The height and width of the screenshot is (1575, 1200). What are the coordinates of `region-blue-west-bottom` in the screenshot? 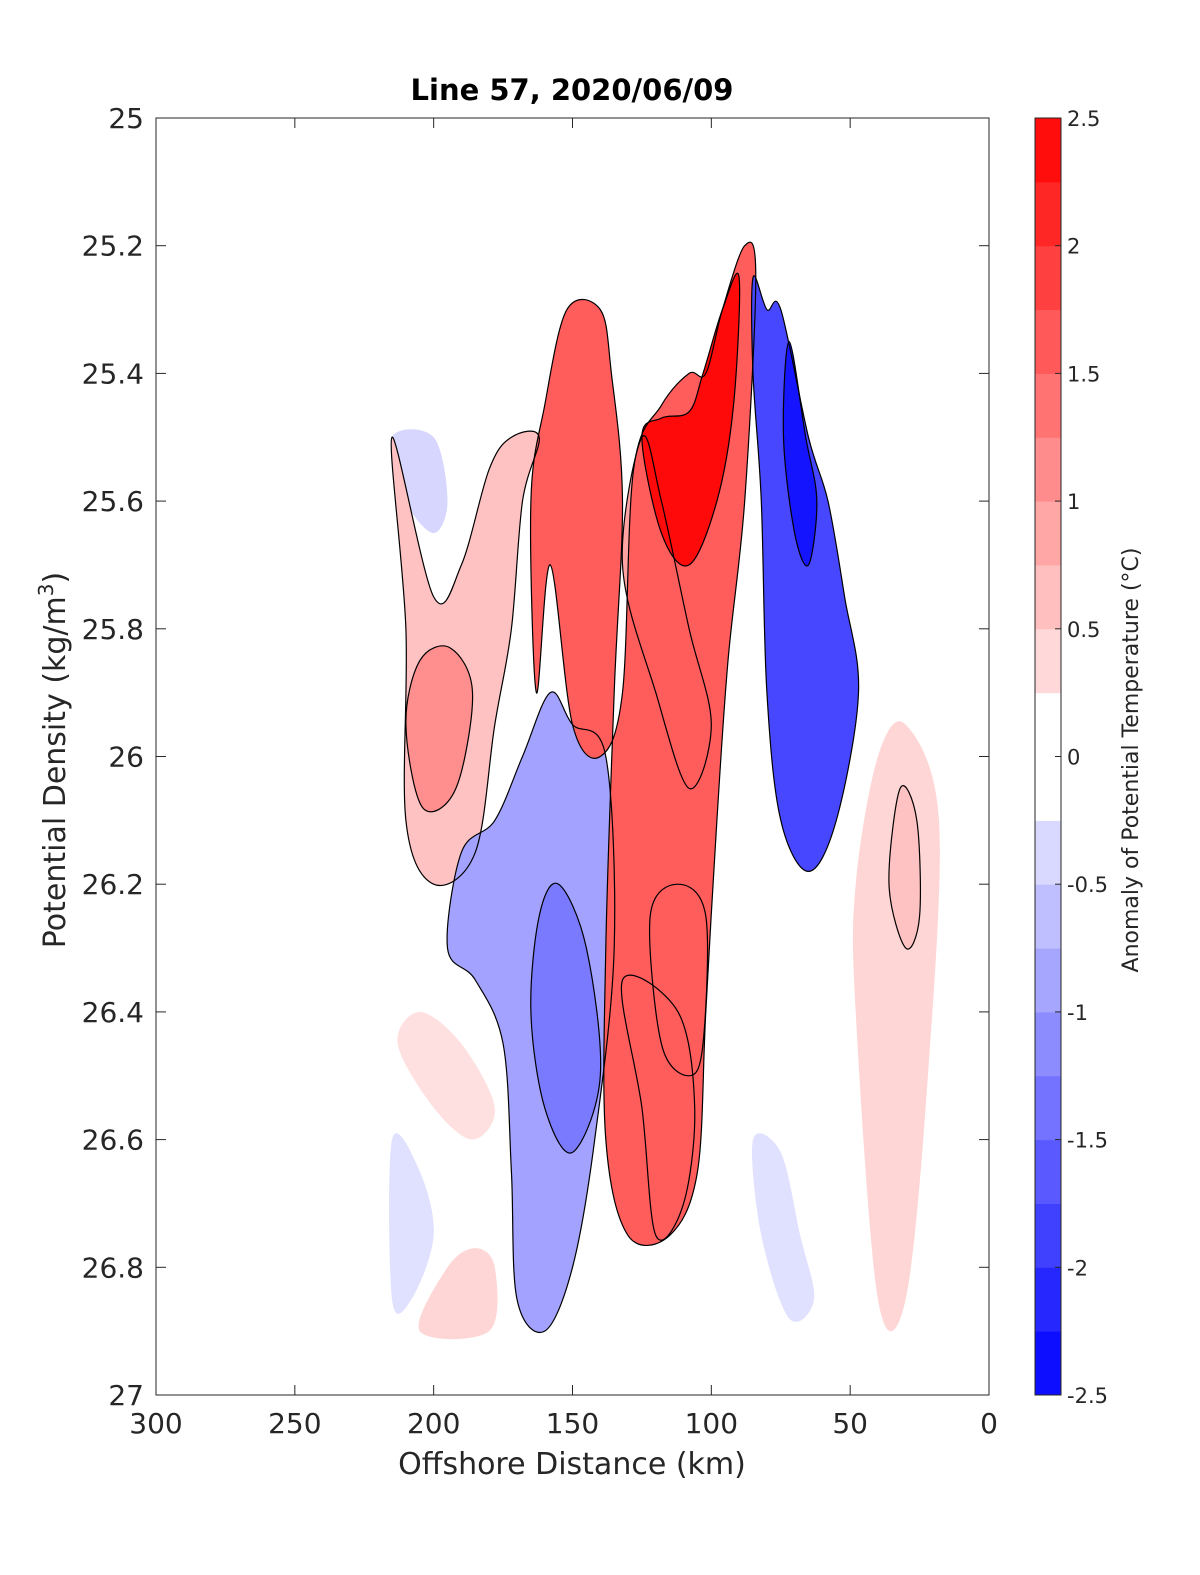 It's located at (411, 1223).